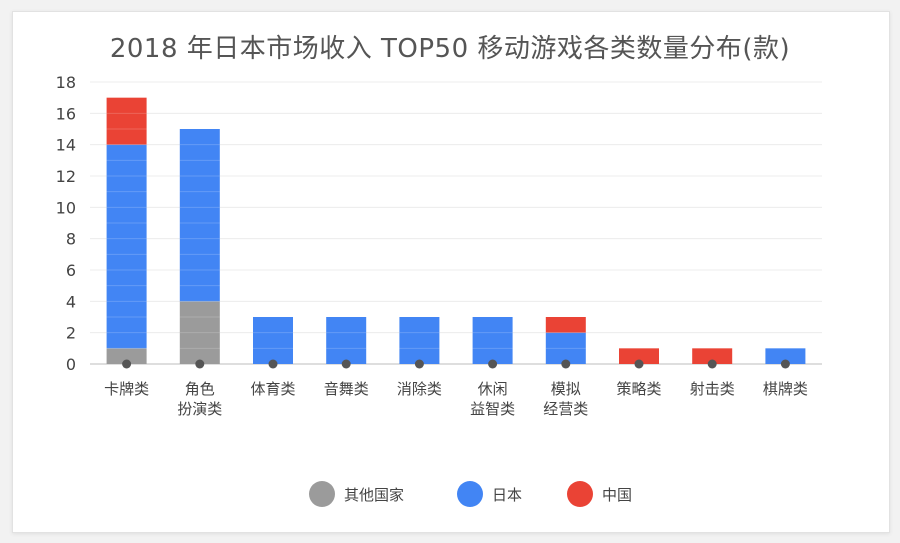 The width and height of the screenshot is (900, 543). What do you see at coordinates (126, 389) in the screenshot?
I see `x-tick-label: 卡牌类` at bounding box center [126, 389].